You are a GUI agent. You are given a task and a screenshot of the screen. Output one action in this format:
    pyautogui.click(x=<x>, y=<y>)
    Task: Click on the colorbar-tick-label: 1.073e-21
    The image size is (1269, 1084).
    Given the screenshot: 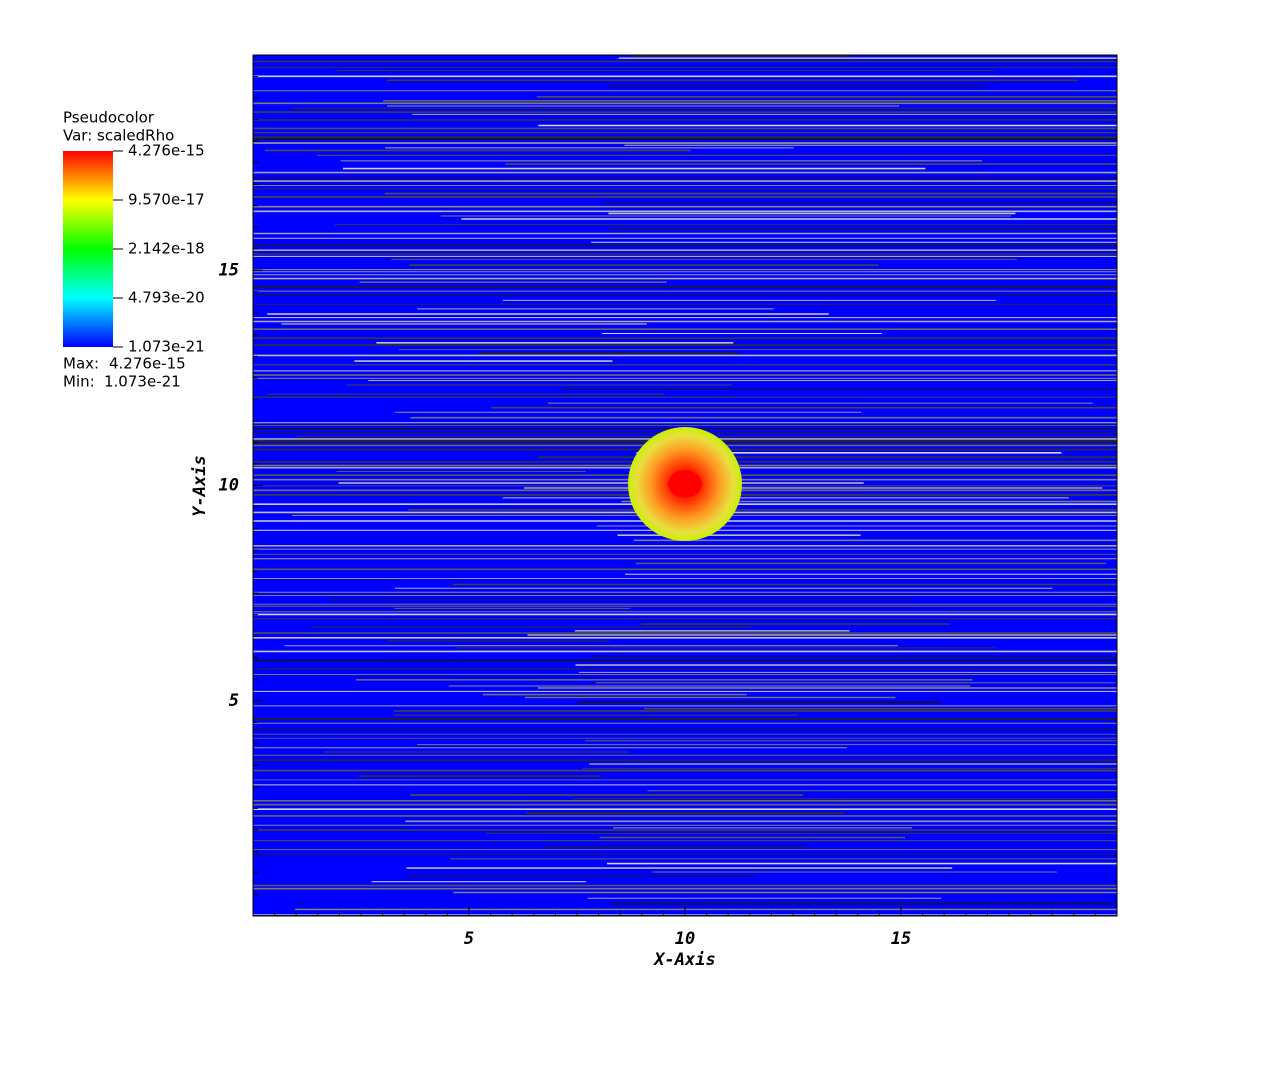 What is the action you would take?
    pyautogui.click(x=166, y=347)
    